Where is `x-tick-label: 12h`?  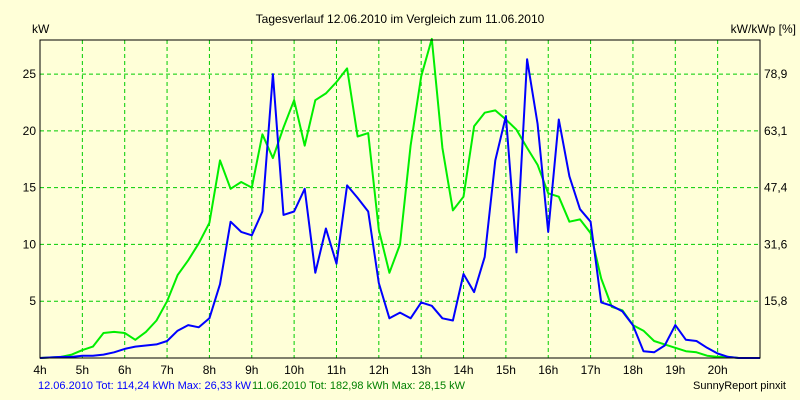 x-tick-label: 12h is located at coordinates (379, 370).